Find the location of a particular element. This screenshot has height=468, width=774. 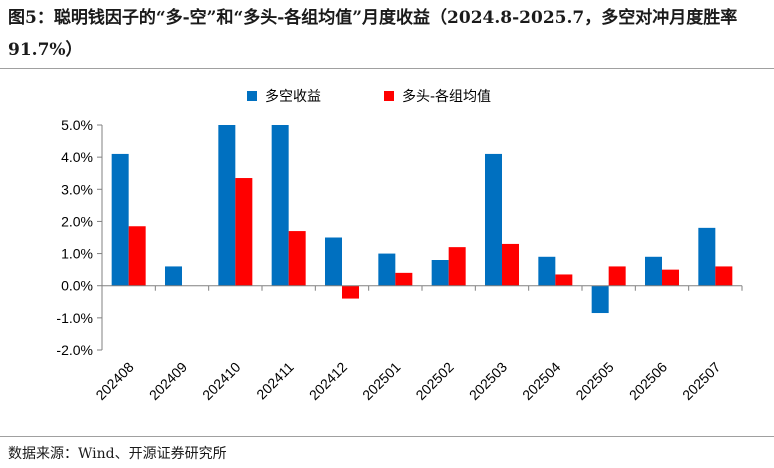

x-tick-label: 202503 is located at coordinates (488, 381).